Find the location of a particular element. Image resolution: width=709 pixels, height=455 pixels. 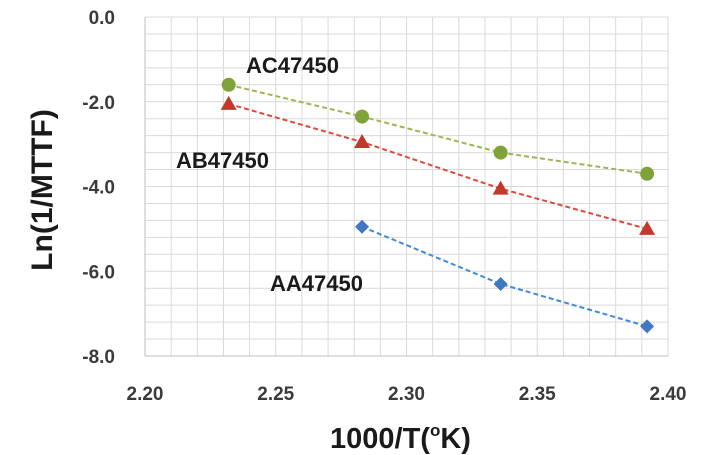

x-axis-title: 1000/T(oK) is located at coordinates (400, 438).